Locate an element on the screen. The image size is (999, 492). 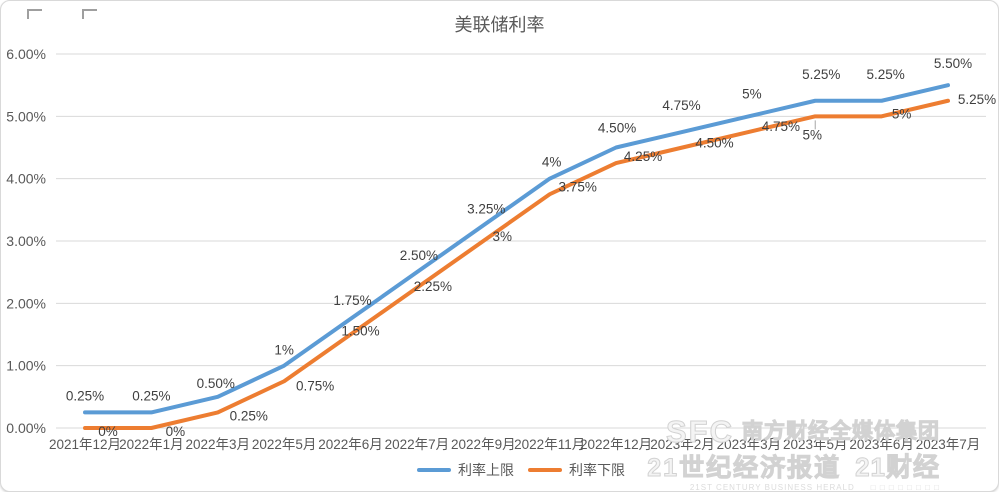
data-label-upper: 5.50% is located at coordinates (953, 63).